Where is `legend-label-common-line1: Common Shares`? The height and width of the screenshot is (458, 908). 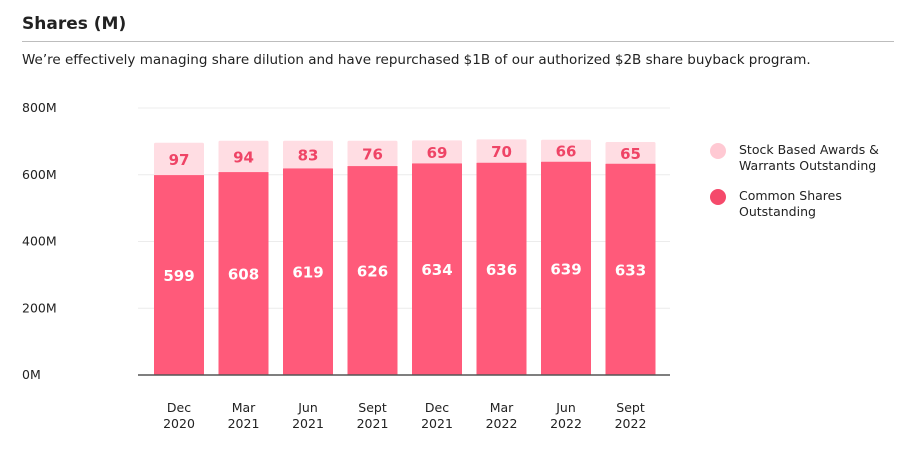 legend-label-common-line1: Common Shares is located at coordinates (790, 195).